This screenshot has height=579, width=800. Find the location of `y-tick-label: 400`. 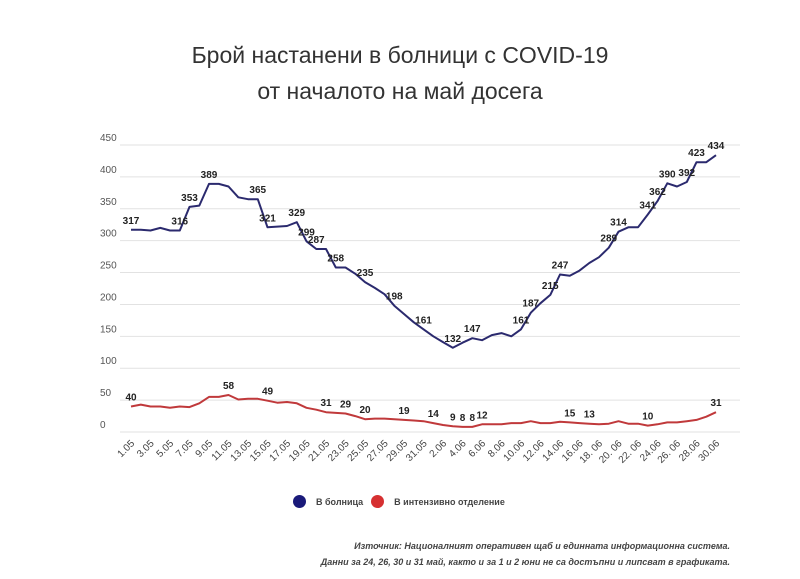

y-tick-label: 400 is located at coordinates (108, 170).